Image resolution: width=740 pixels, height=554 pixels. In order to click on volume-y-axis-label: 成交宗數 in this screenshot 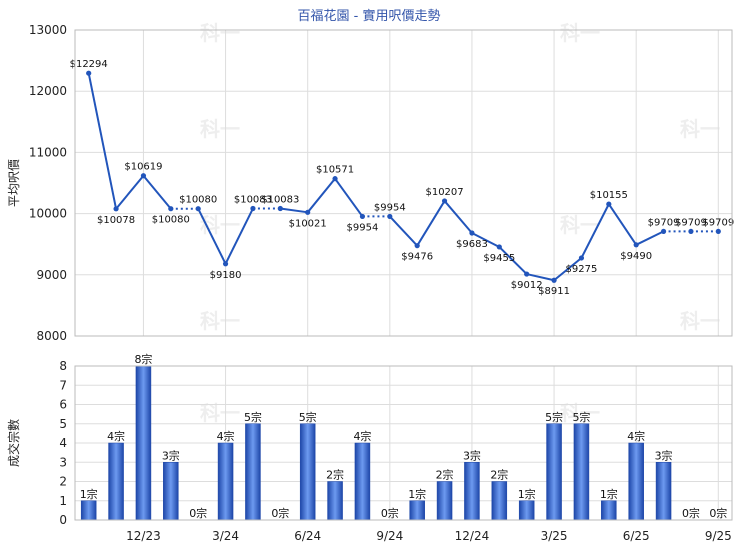, I will do `click(13, 443)`.